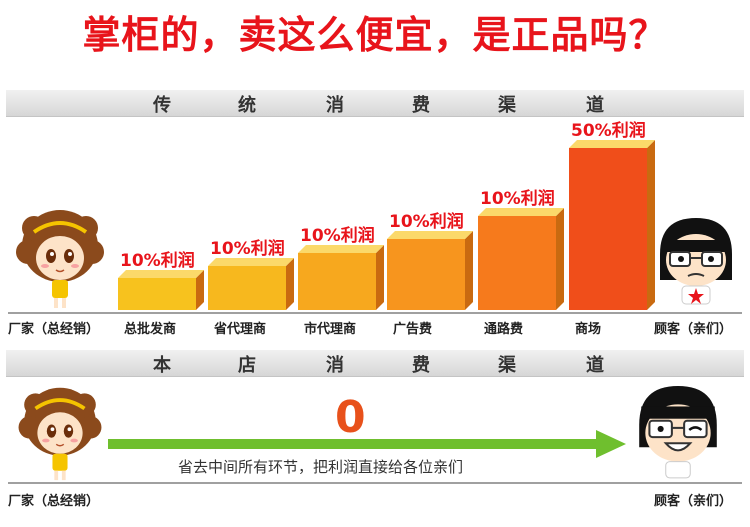 The height and width of the screenshot is (527, 750). Describe the element at coordinates (162, 105) in the screenshot. I see `band-char: 传` at that location.